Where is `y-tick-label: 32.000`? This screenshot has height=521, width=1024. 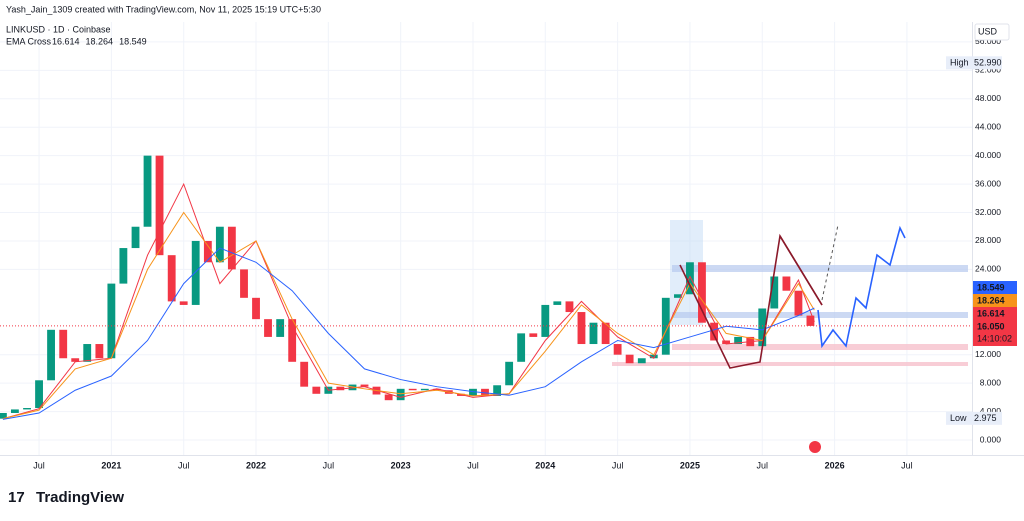 y-tick-label: 32.000 is located at coordinates (988, 212).